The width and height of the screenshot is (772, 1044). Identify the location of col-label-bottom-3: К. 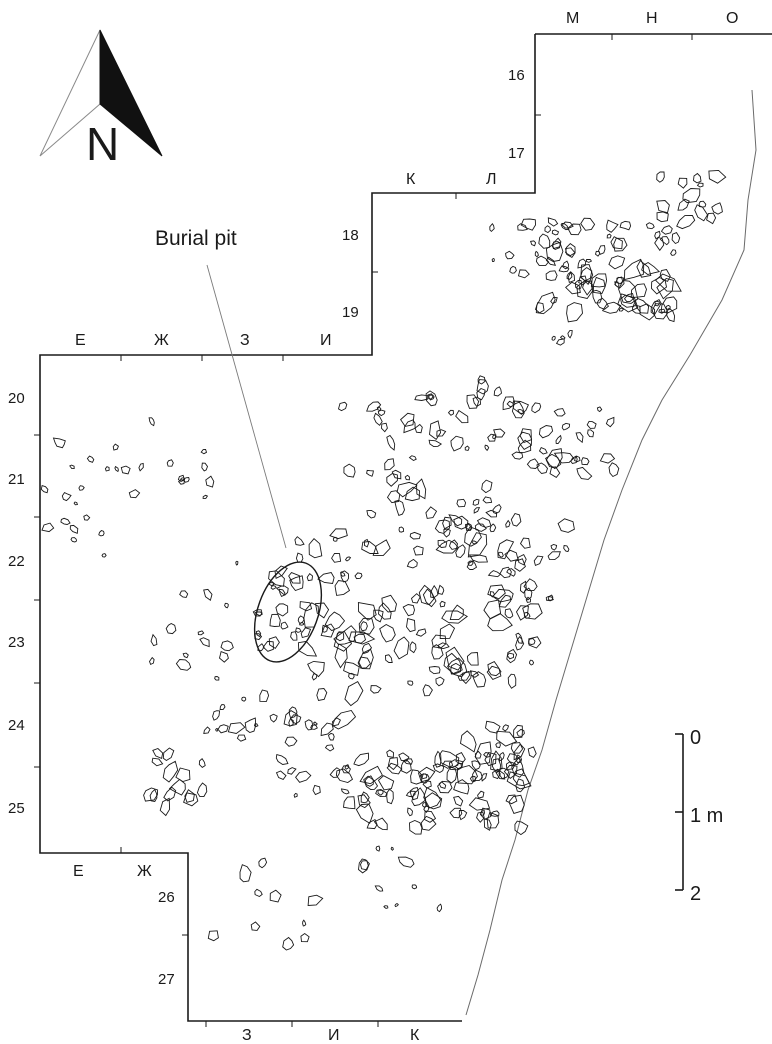
(415, 1035).